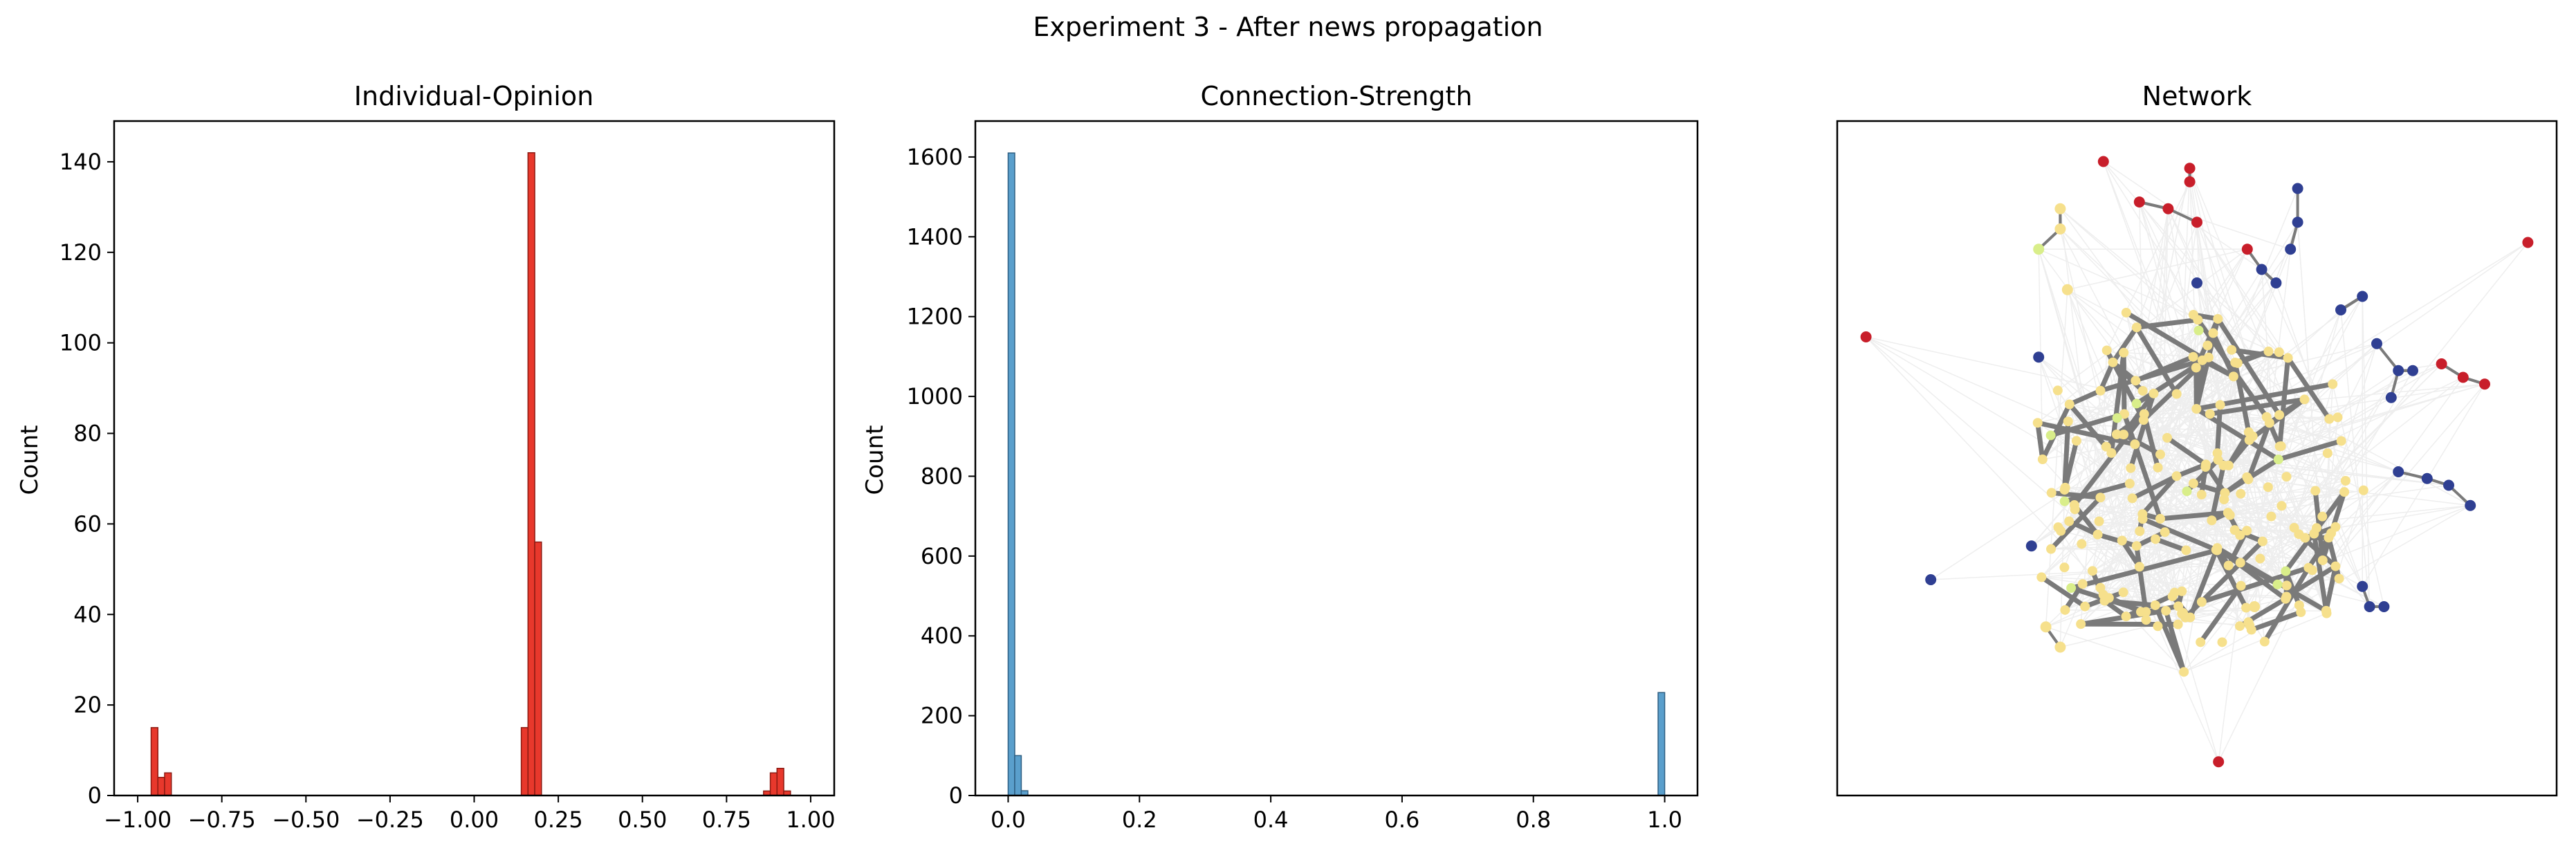 The width and height of the screenshot is (2576, 855). I want to click on x-tick-label: 0.2, so click(1139, 820).